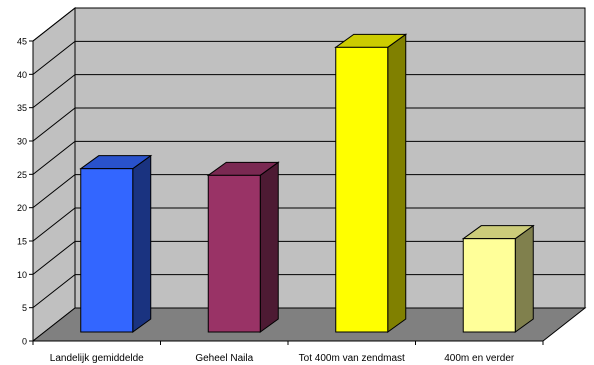 This screenshot has height=365, width=594. Describe the element at coordinates (22, 108) in the screenshot. I see `y-tick-label: 35` at that location.